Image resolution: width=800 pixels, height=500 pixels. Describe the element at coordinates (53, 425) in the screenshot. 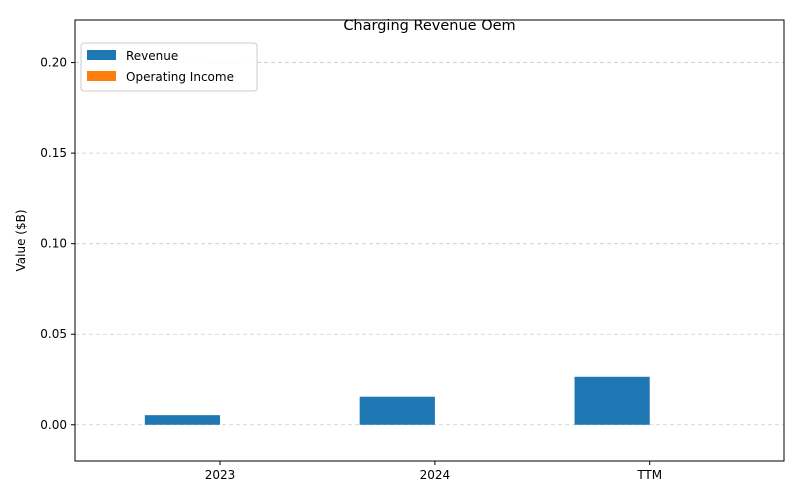

I see `y-tick-label: 0.00` at that location.